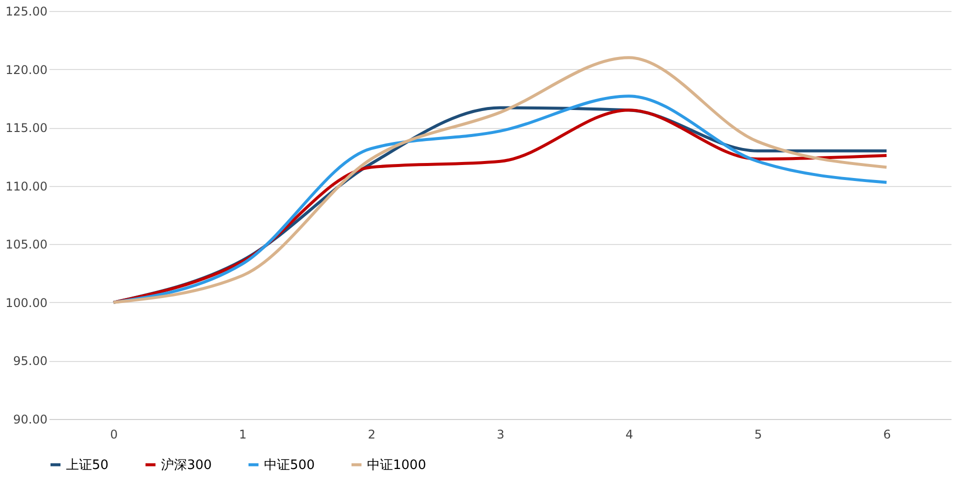  What do you see at coordinates (242, 435) in the screenshot?
I see `x-tick-label: 1` at bounding box center [242, 435].